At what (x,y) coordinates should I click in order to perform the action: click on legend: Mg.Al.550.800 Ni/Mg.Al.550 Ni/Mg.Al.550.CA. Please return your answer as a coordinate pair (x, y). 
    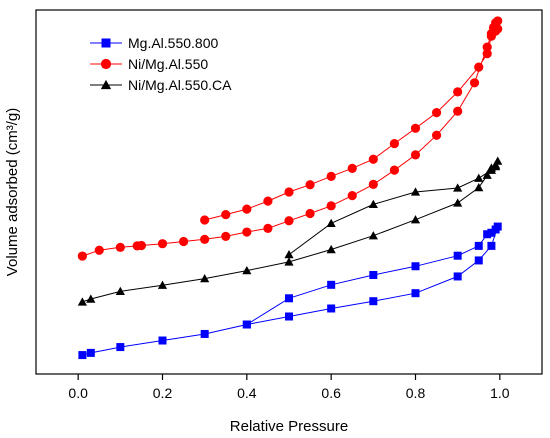
    Looking at the image, I should click on (161, 64).